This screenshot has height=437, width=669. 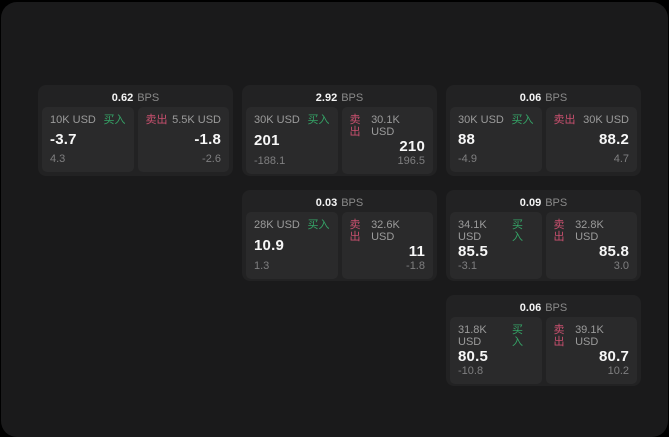 What do you see at coordinates (411, 161) in the screenshot?
I see `sell-sub-value: 196.5` at bounding box center [411, 161].